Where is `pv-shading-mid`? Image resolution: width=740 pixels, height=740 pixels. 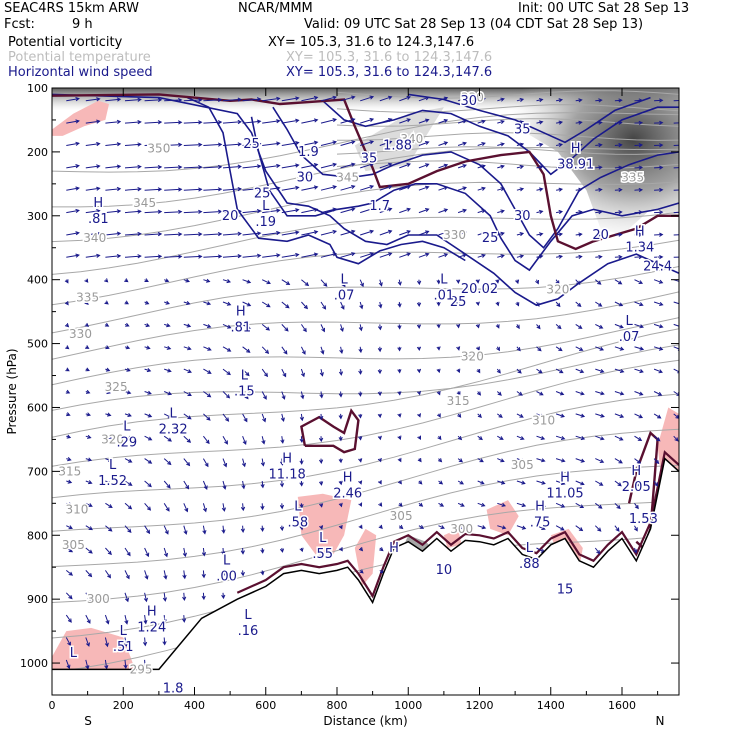
pv-shading-mid is located at coordinates (399, 139).